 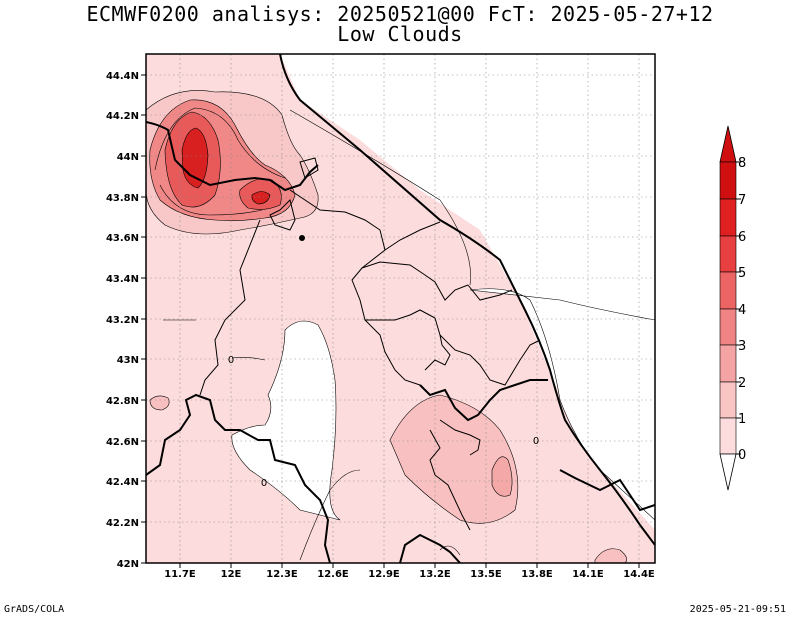 I want to click on lat-tick-label: 42.8N, so click(x=122, y=401).